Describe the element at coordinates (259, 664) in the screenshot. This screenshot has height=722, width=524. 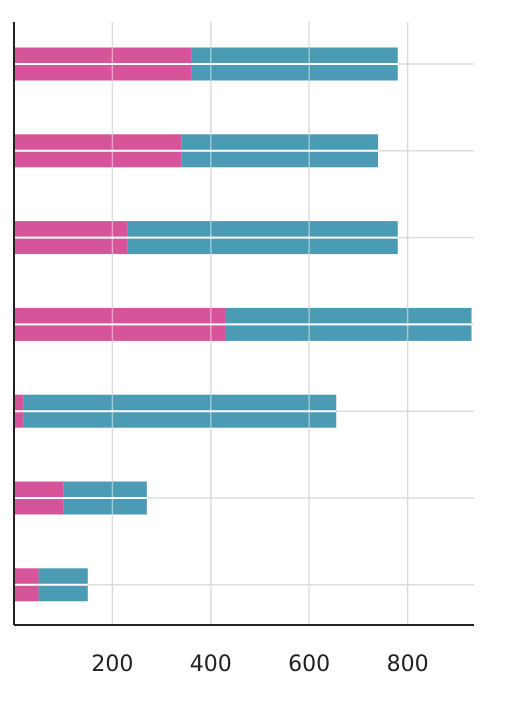
I see `x-tick-labels: 200 400 600 800` at that location.